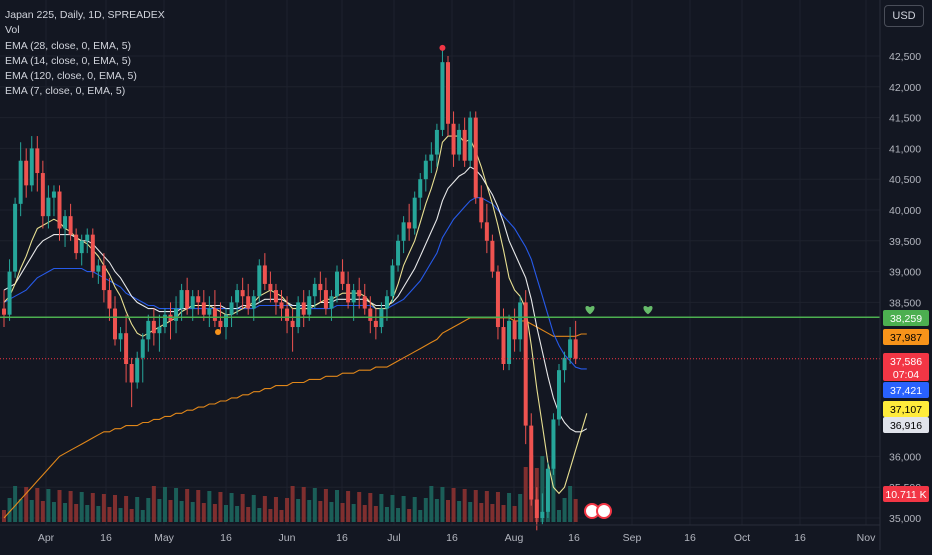 Image resolution: width=932 pixels, height=555 pixels. I want to click on price-label-text: 38,259, so click(906, 319).